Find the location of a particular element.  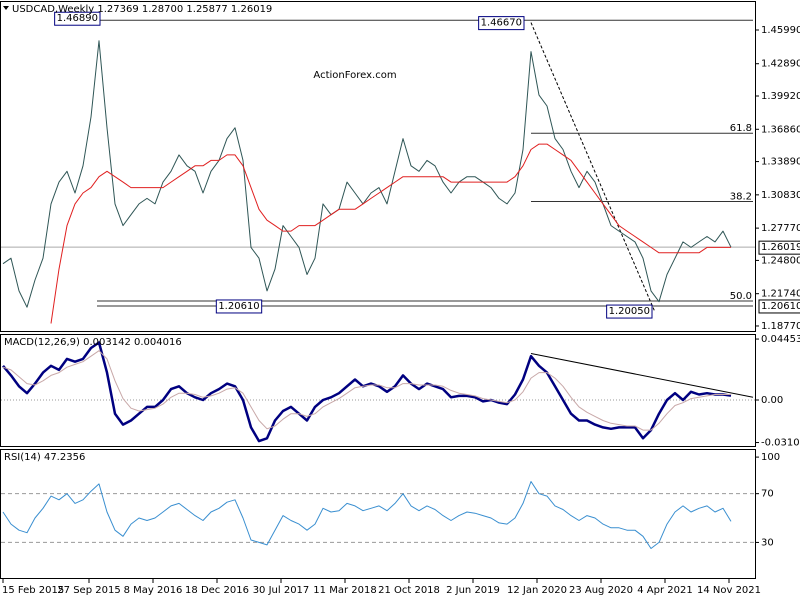

y-tick-label: 1.24800 is located at coordinates (780, 260).